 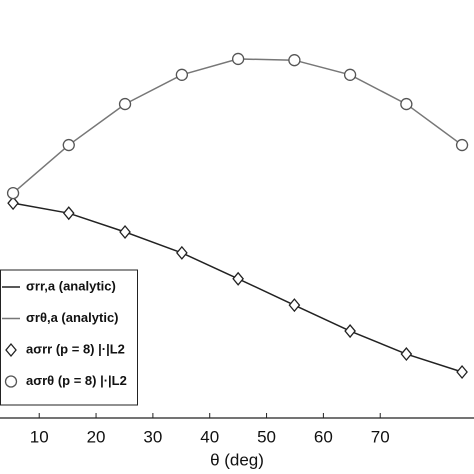 What do you see at coordinates (380, 436) in the screenshot?
I see `x-tick-label: 70` at bounding box center [380, 436].